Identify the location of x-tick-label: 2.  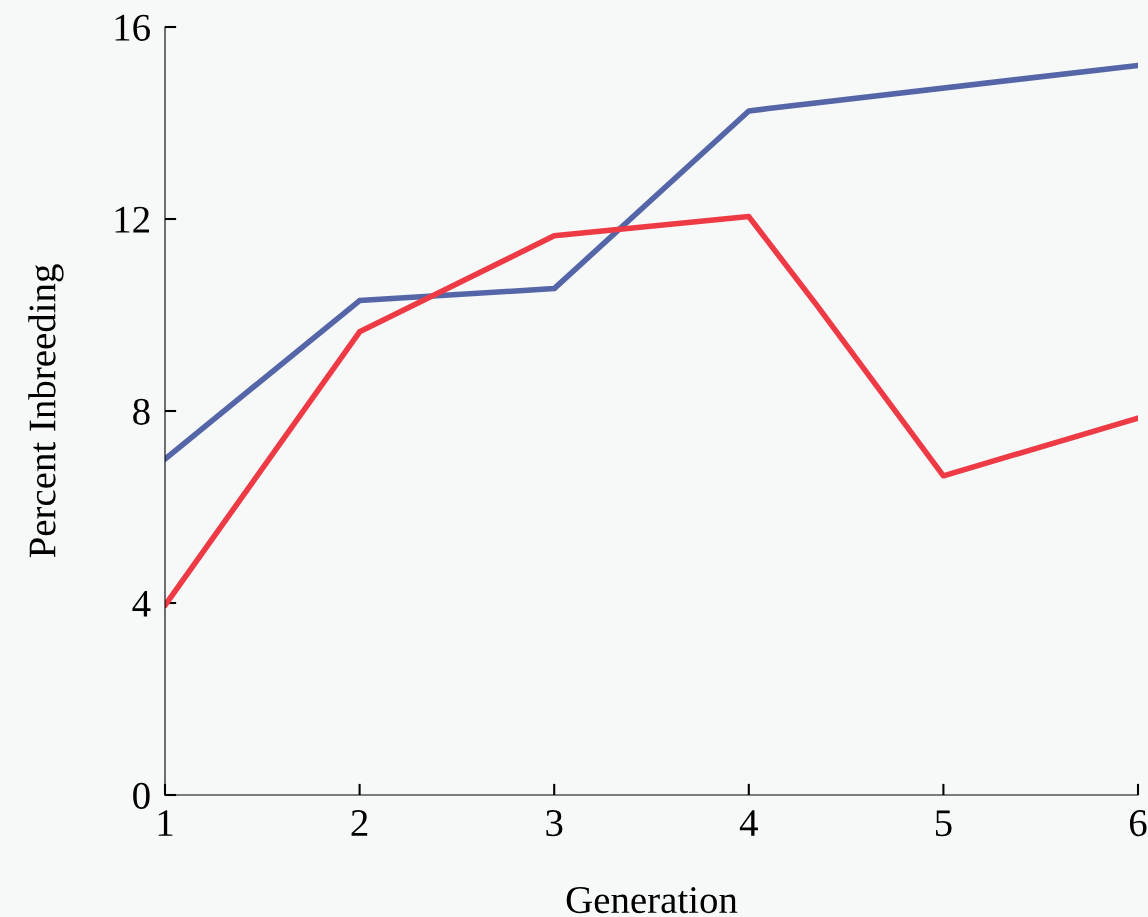
(359, 823).